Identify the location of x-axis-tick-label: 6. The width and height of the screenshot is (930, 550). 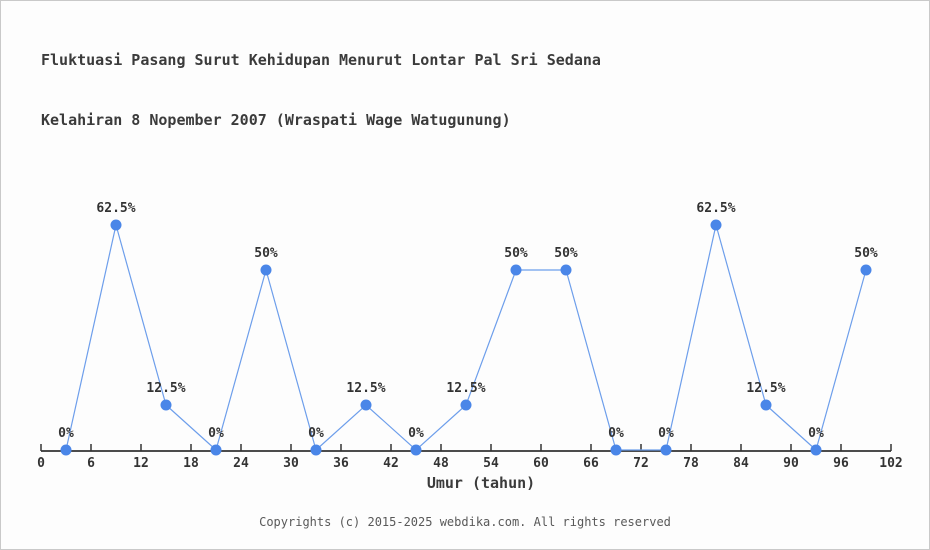
(91, 463).